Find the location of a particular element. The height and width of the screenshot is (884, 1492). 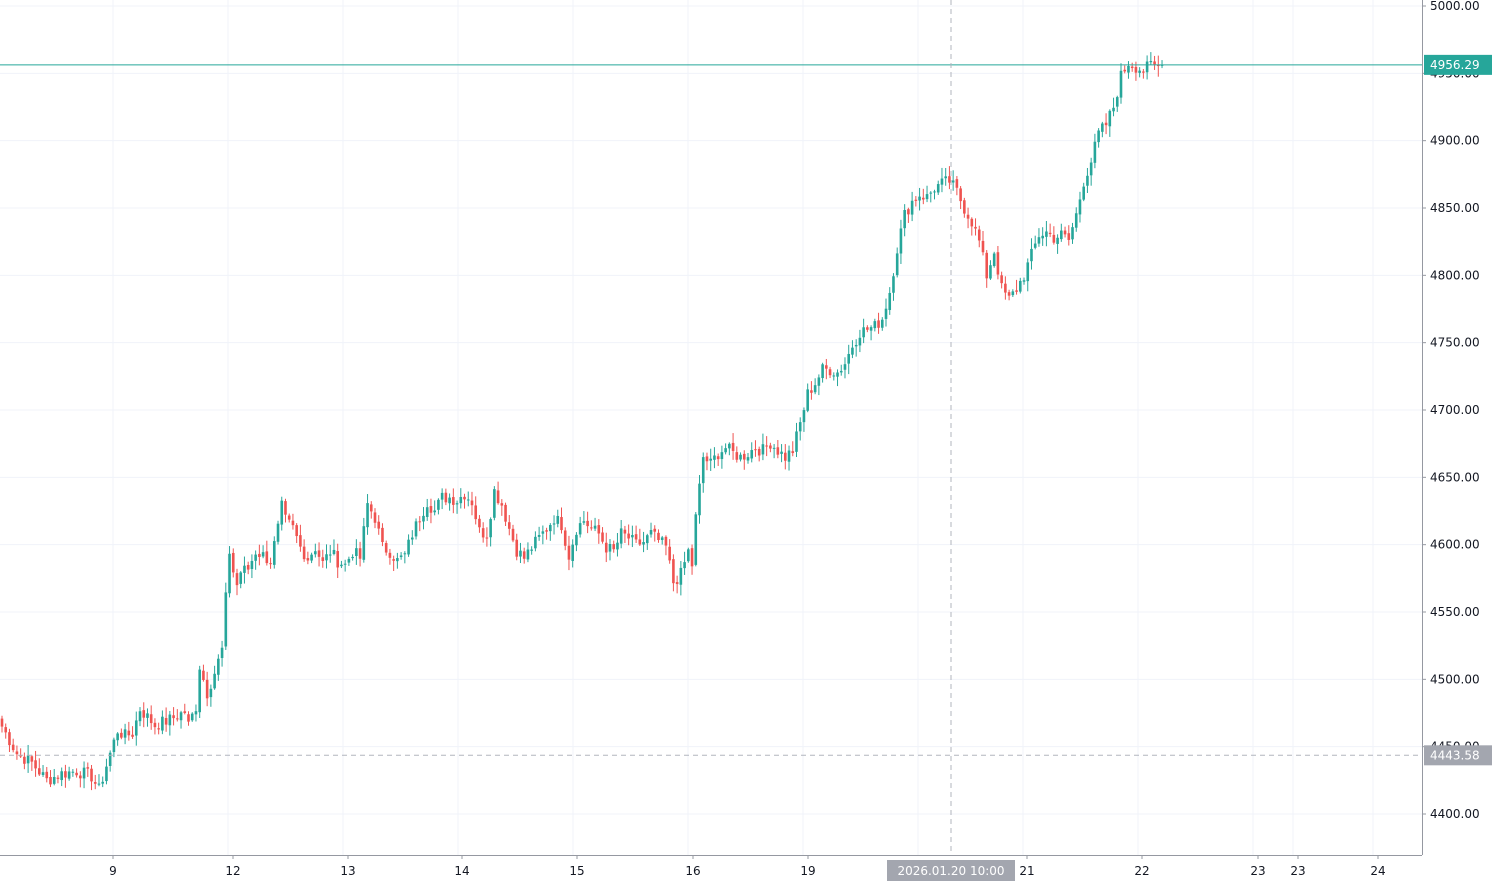

price-tick-label: 4900.00 is located at coordinates (1455, 141).